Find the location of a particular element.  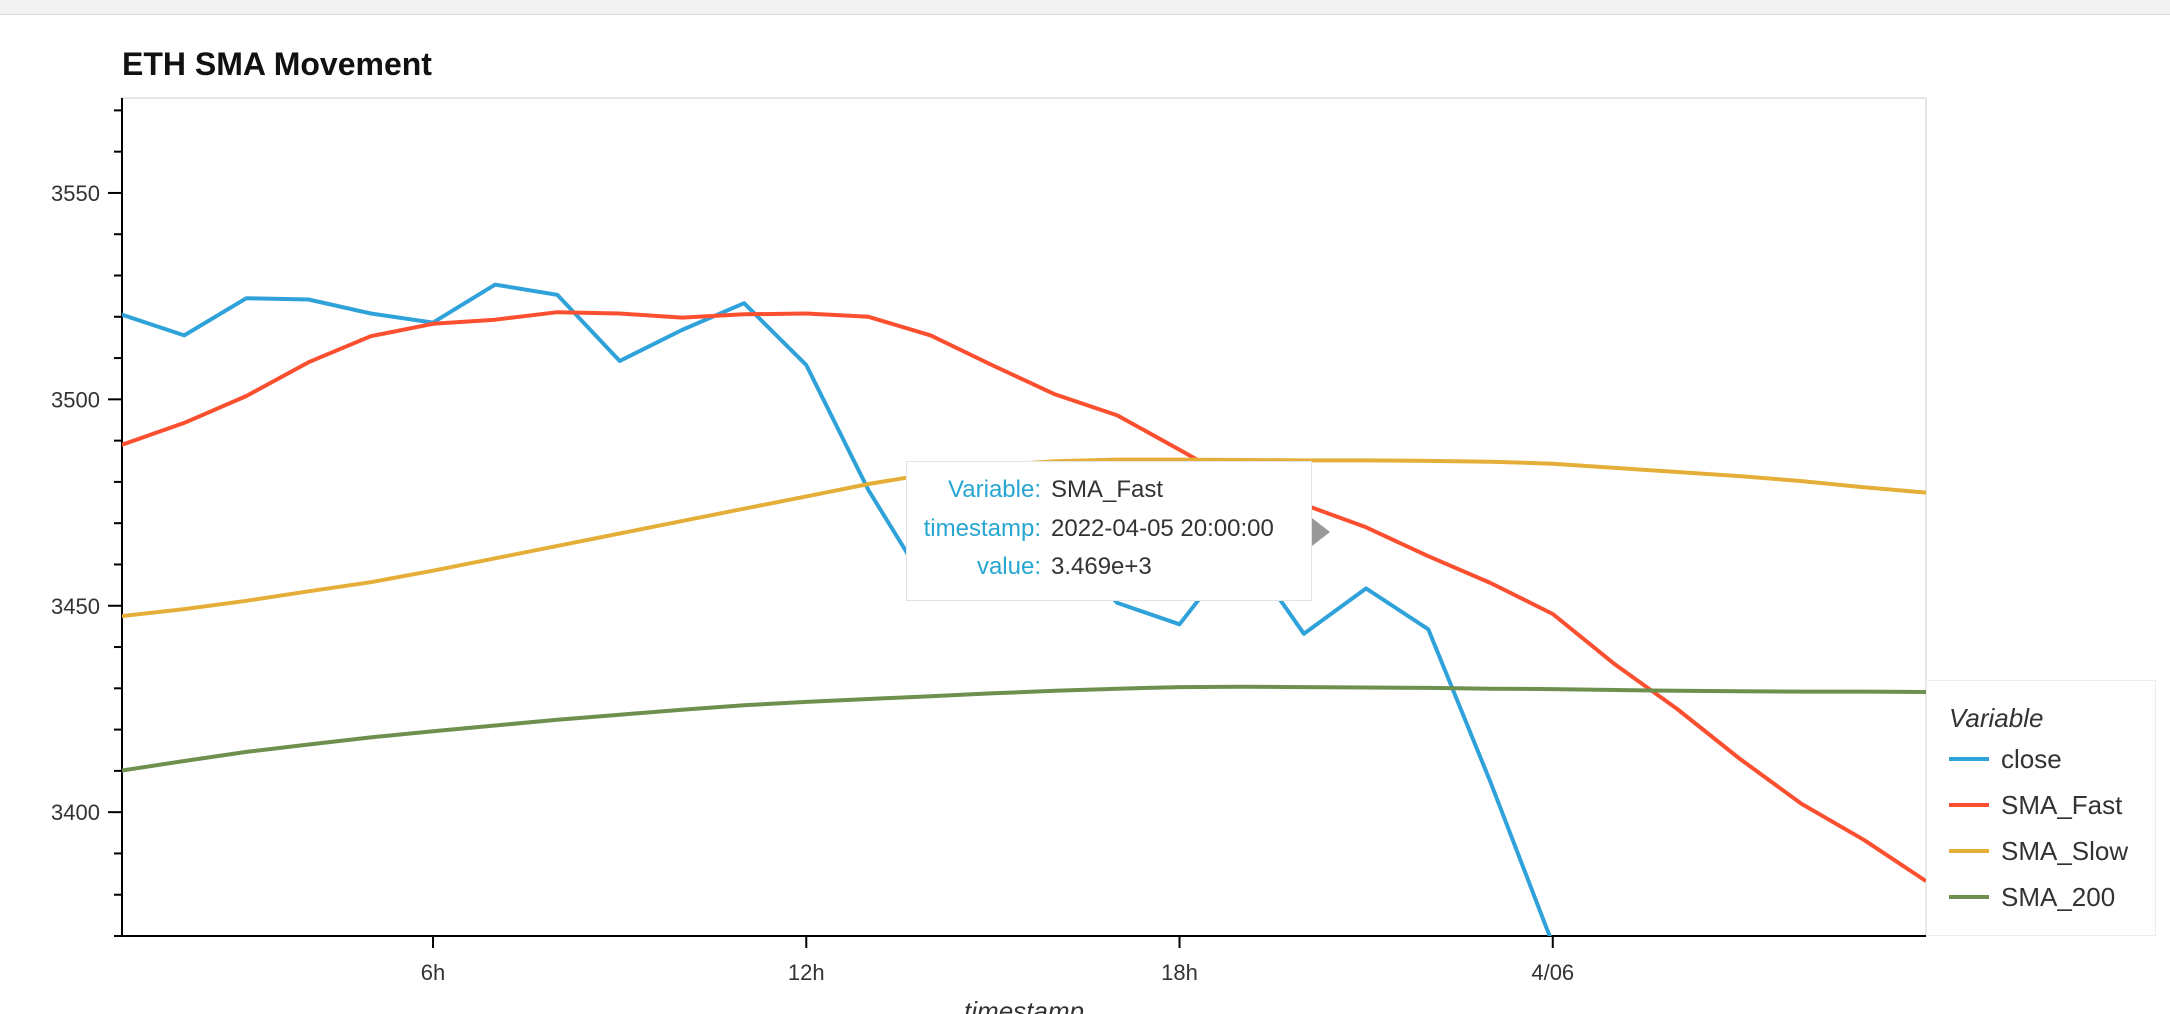

tooltip-key: timestamp: is located at coordinates (982, 528).